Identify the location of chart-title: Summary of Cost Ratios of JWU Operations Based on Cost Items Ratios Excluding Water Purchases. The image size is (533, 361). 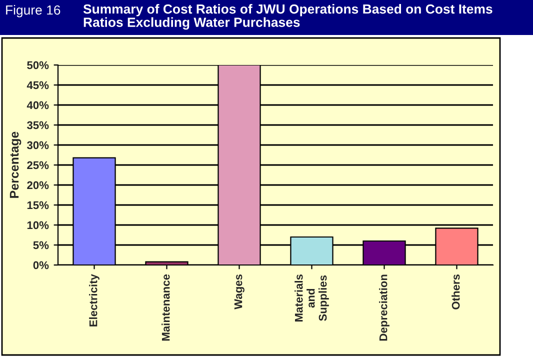
(287, 17).